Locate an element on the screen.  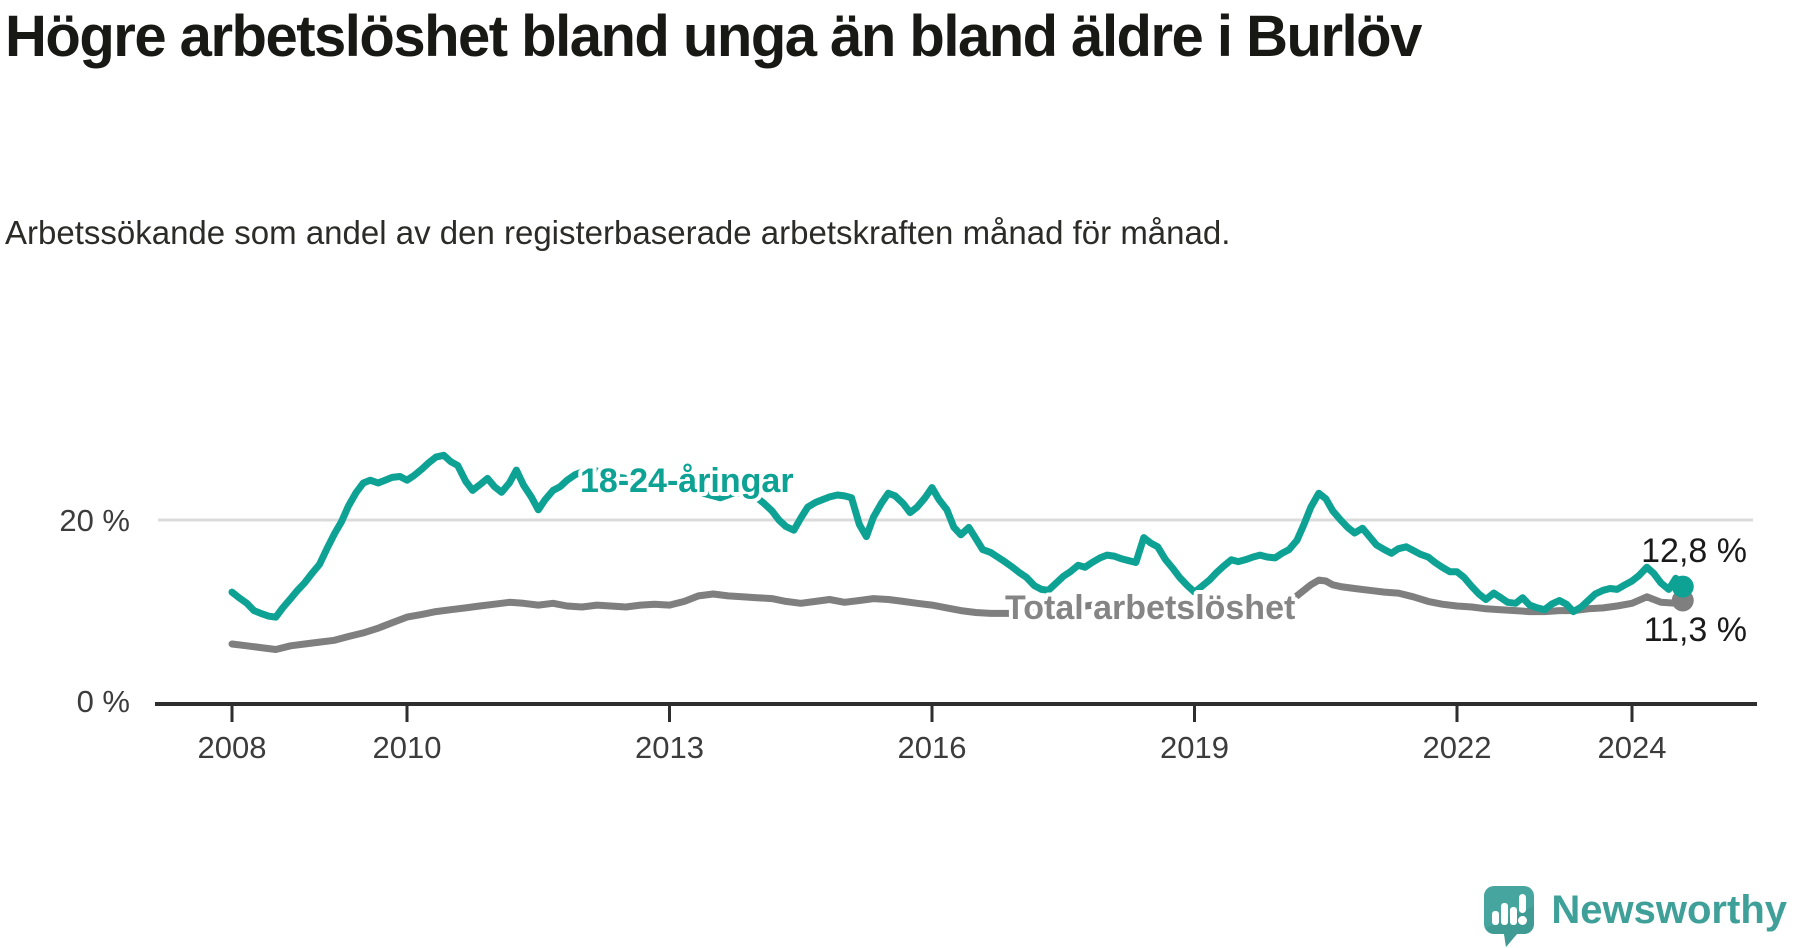
newsworthy-logo-icon is located at coordinates (1509, 916).